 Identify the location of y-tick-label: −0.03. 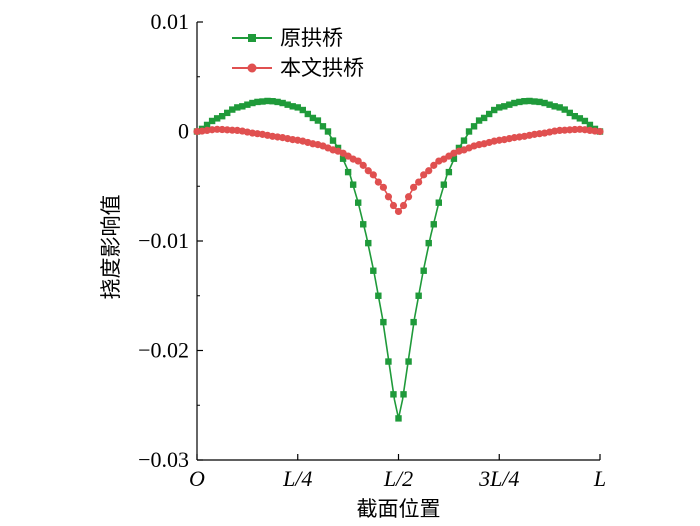
(163, 459).